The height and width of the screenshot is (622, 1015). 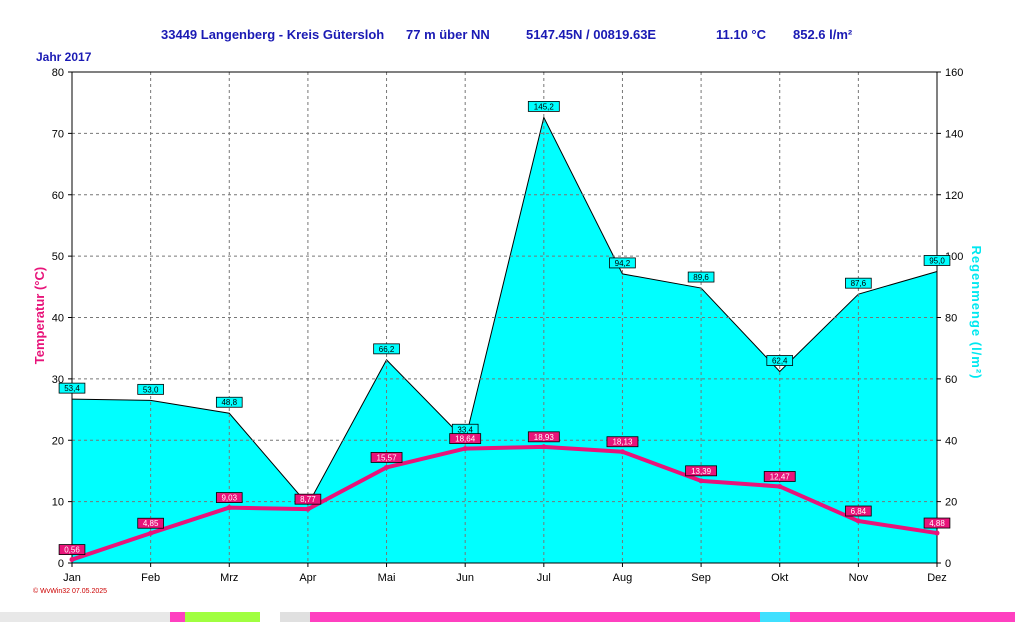 I want to click on temperature-value-label: 0,56, so click(x=72, y=550).